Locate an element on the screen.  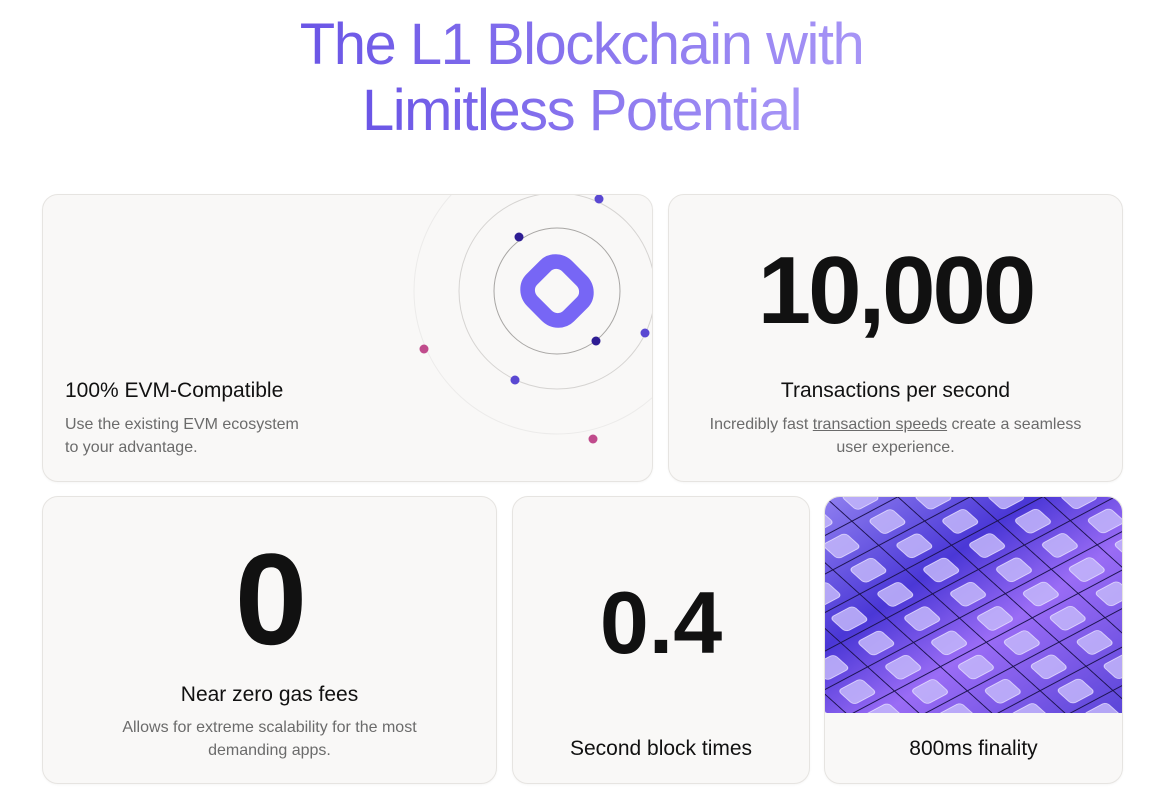
card-finality: 800ms finality is located at coordinates (973, 640).